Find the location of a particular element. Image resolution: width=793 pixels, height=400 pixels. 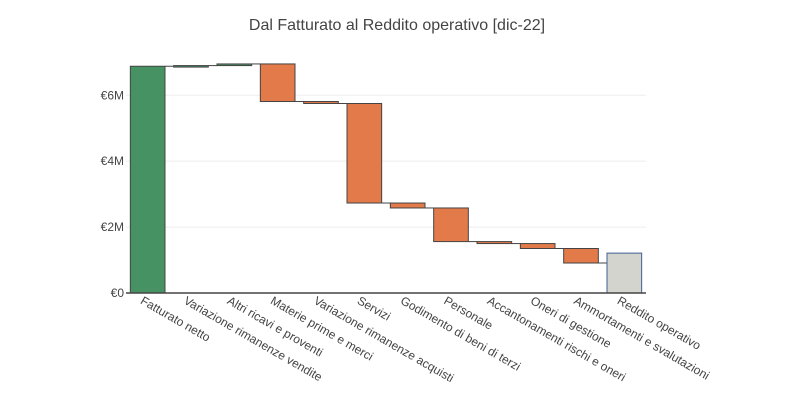

bar-reddito-operativo is located at coordinates (624, 273).